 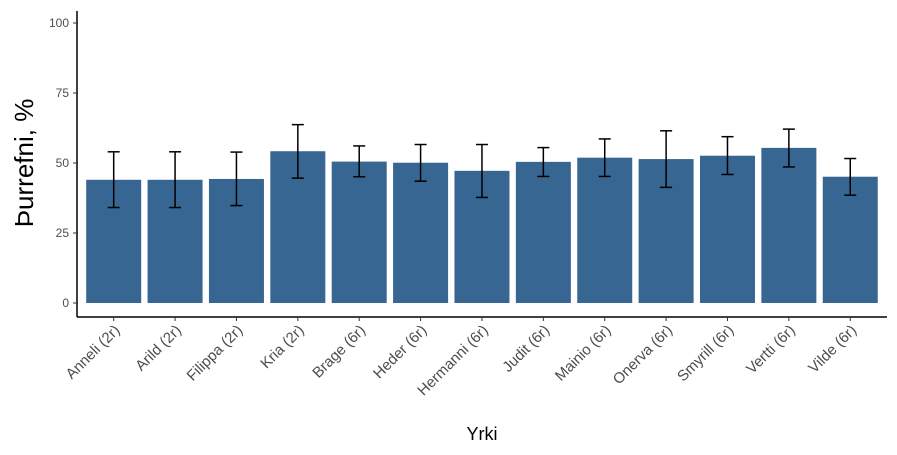 I want to click on x-tick-label: Vilde (6r), so click(x=832, y=349).